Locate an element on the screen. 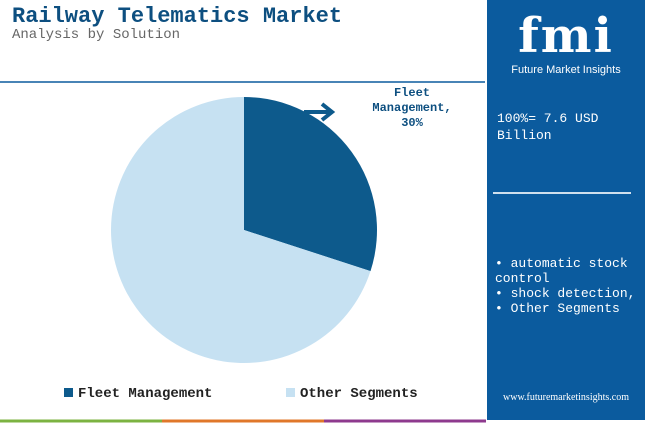 This screenshot has width=650, height=426. legend-item: Other Segments is located at coordinates (352, 394).